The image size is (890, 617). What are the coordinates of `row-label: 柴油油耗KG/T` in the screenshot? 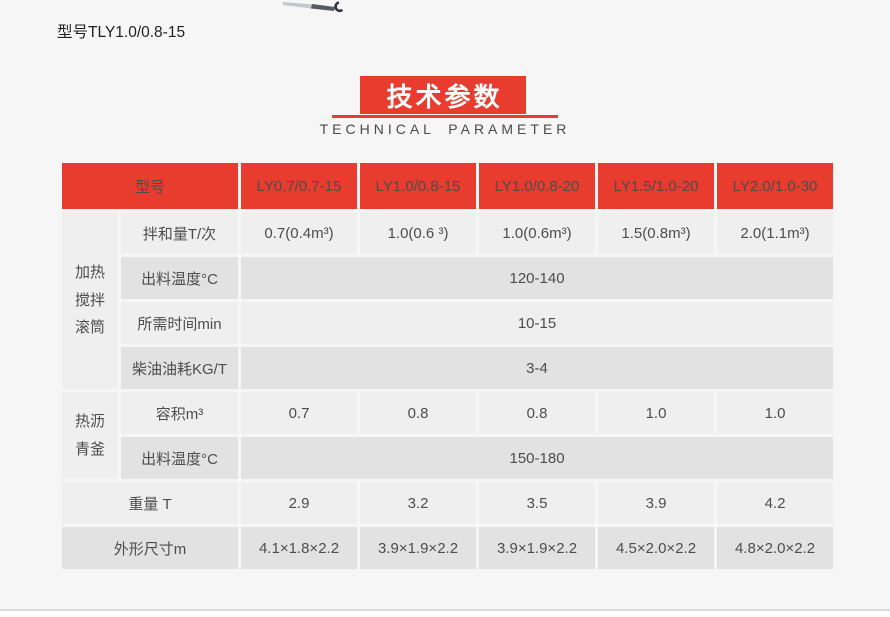 It's located at (180, 368).